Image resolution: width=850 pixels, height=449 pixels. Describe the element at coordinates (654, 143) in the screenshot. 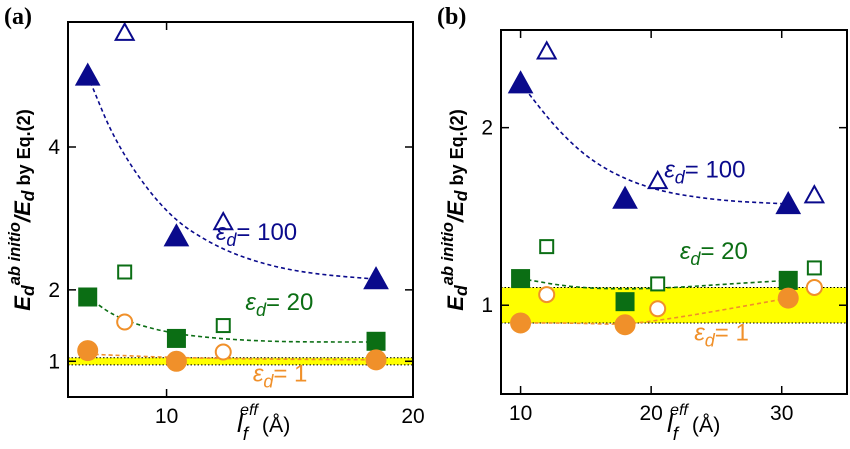

I see `fit-curve-navy` at that location.